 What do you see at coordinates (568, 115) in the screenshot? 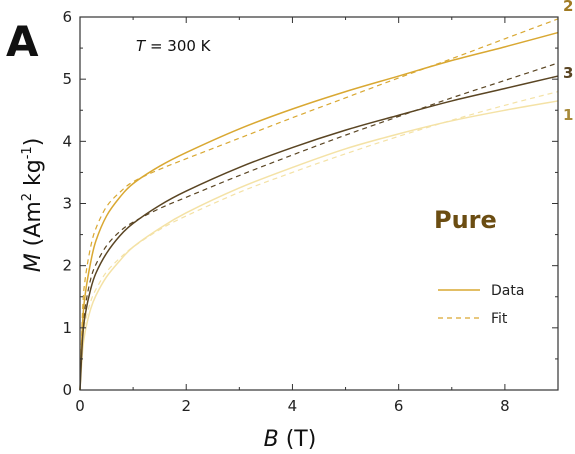
I see `series-label-1: 1` at bounding box center [568, 115].